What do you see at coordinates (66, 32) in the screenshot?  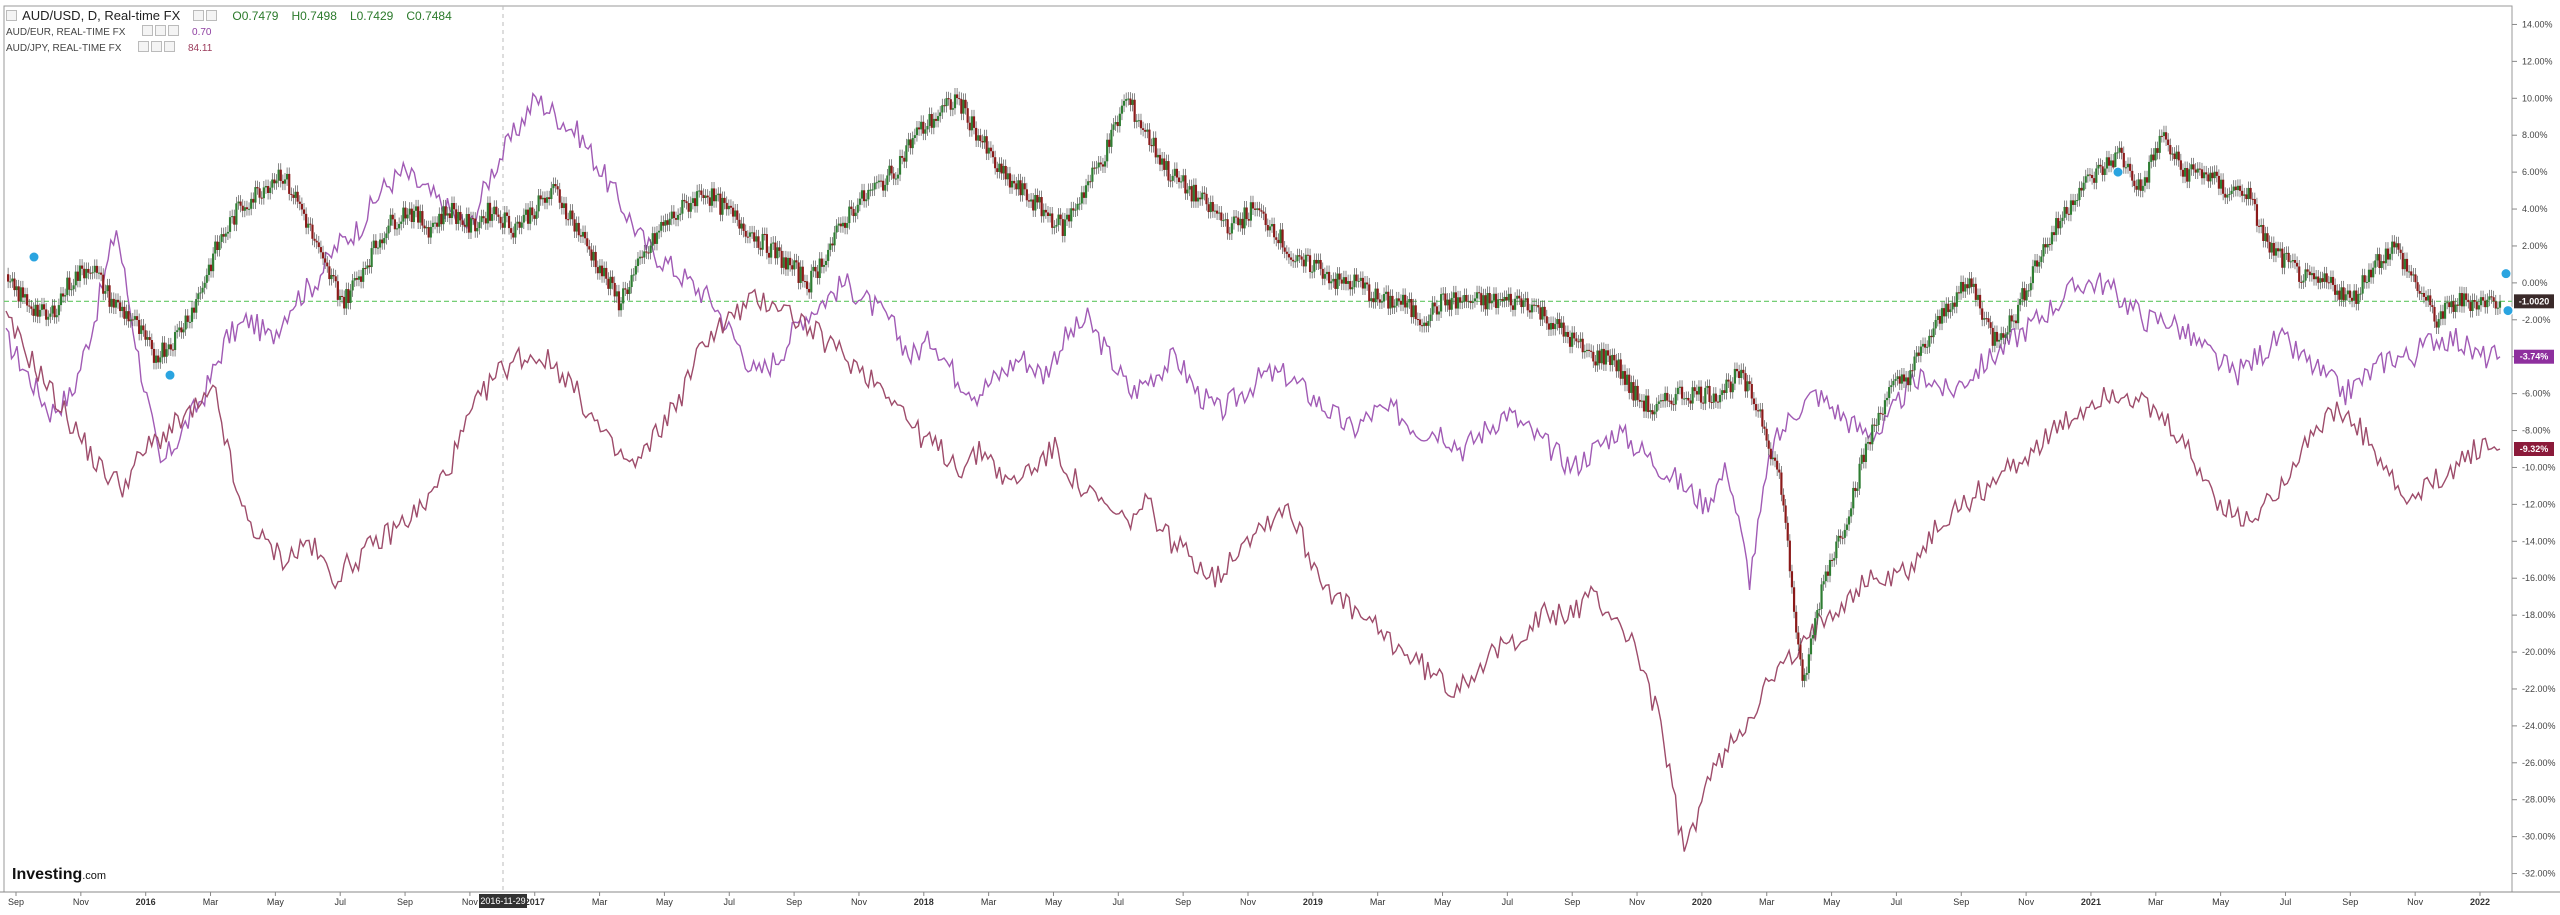 I see `series2-label: AUD/EUR, REAL-TIME FX` at bounding box center [66, 32].